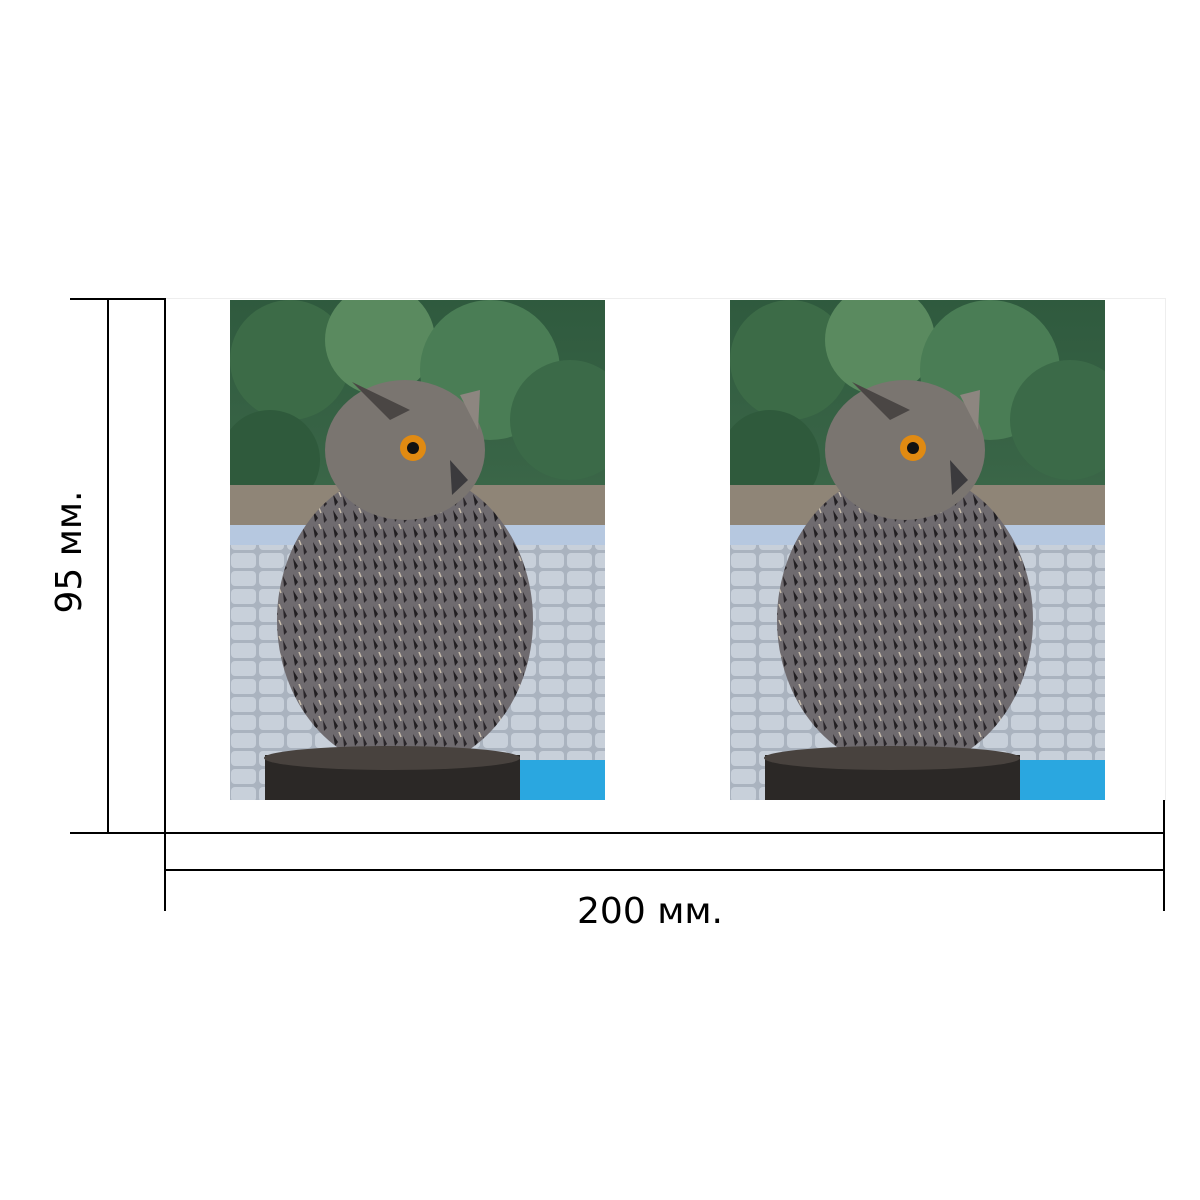 The width and height of the screenshot is (1200, 1200). Describe the element at coordinates (108, 566) in the screenshot. I see `height-dimension-line` at that location.